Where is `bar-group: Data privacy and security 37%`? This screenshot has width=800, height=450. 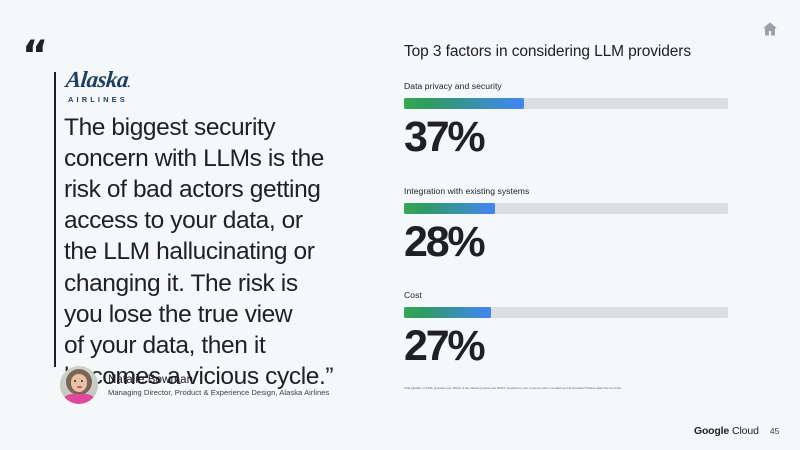 bar-group: Data privacy and security 37% is located at coordinates (569, 120).